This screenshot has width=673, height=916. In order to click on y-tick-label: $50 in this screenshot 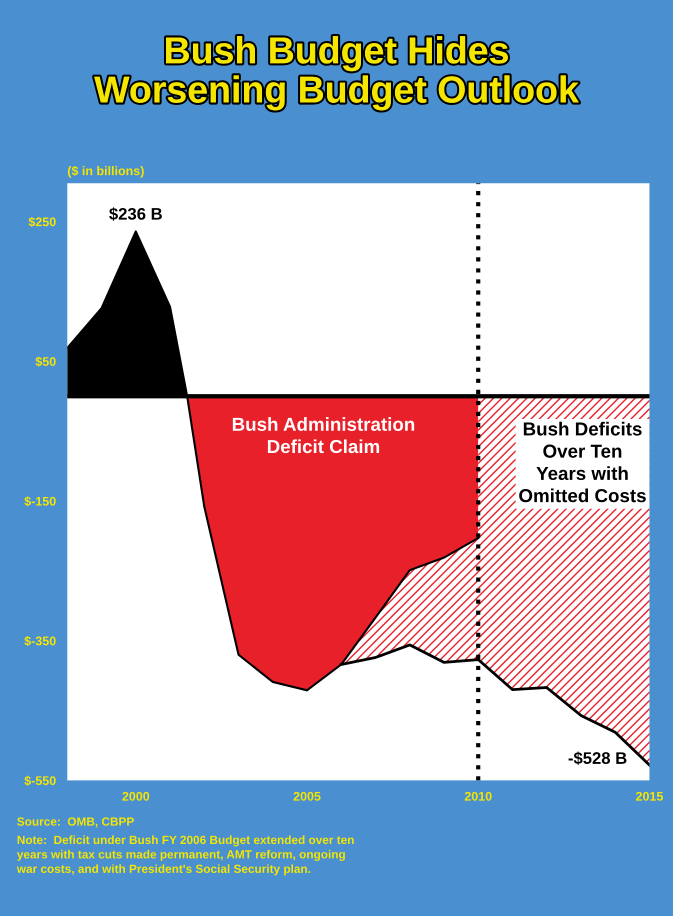, I will do `click(46, 361)`.